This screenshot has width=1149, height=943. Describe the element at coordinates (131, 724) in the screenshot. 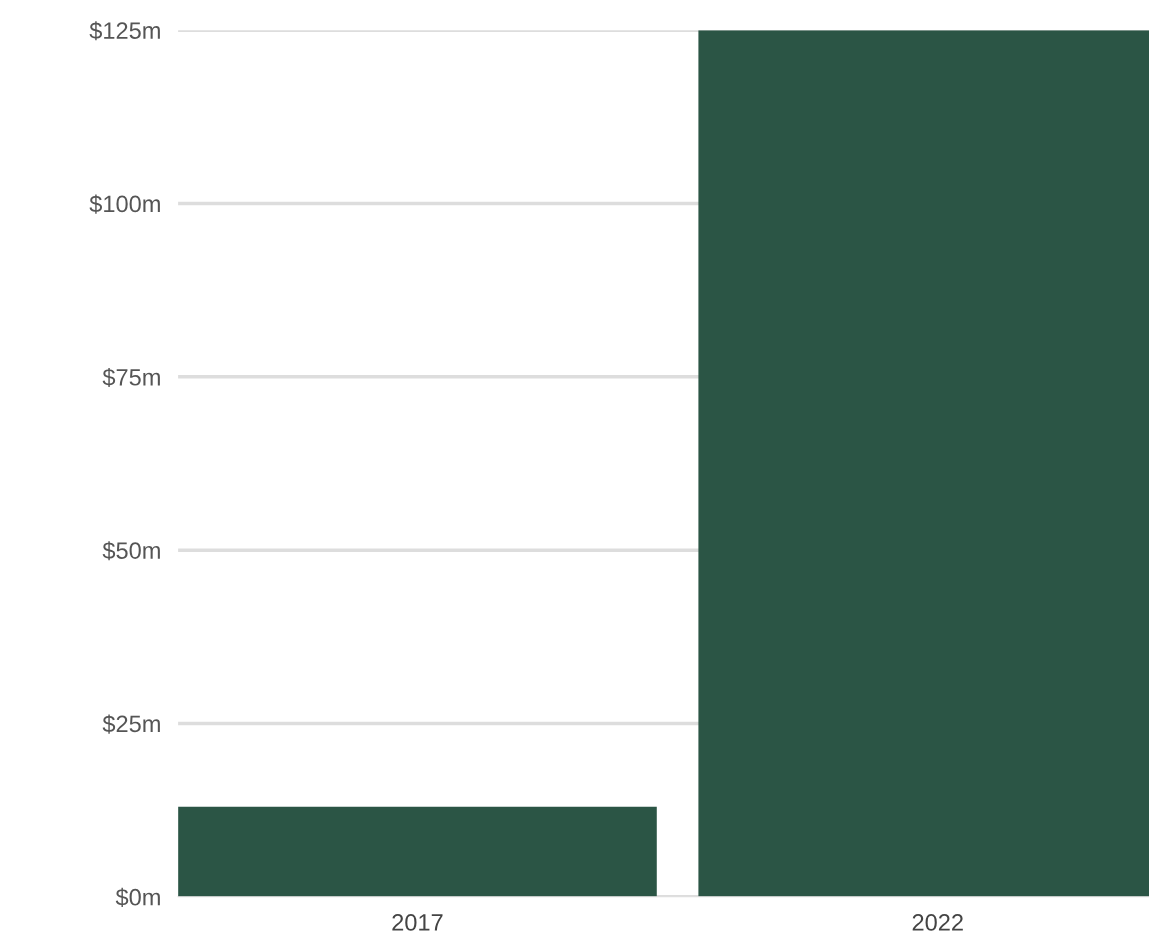

I see `y-tick-label: $25m` at that location.